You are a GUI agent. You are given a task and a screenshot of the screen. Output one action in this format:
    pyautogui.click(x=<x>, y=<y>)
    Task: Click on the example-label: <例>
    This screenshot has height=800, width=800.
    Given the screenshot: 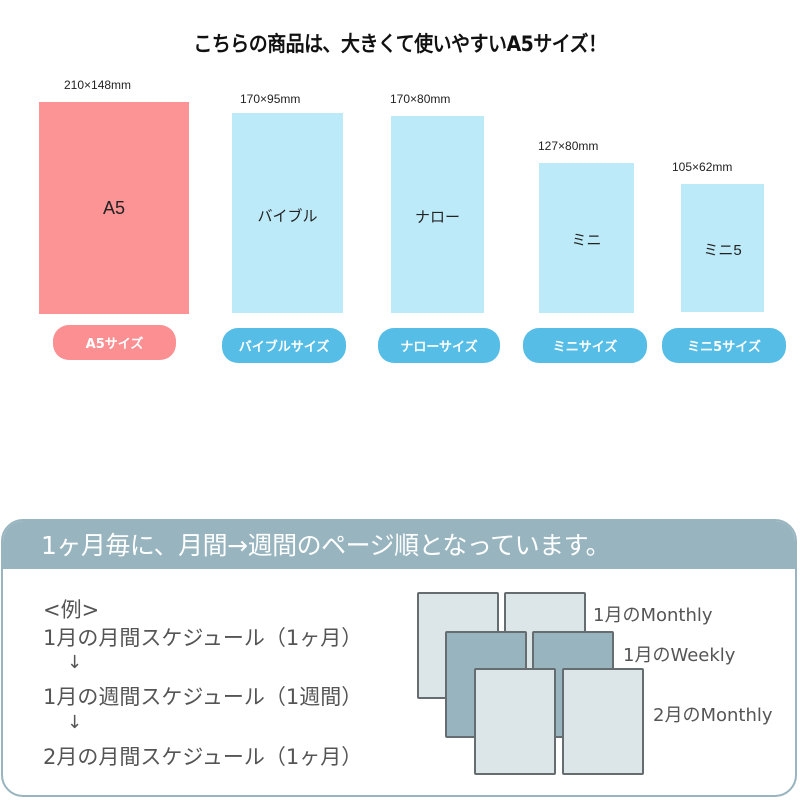 What is the action you would take?
    pyautogui.click(x=71, y=610)
    